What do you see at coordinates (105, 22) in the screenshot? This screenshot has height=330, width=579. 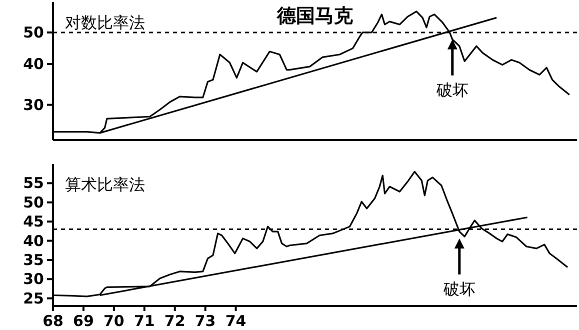 I see `annotation: 对数比率法` at bounding box center [105, 22].